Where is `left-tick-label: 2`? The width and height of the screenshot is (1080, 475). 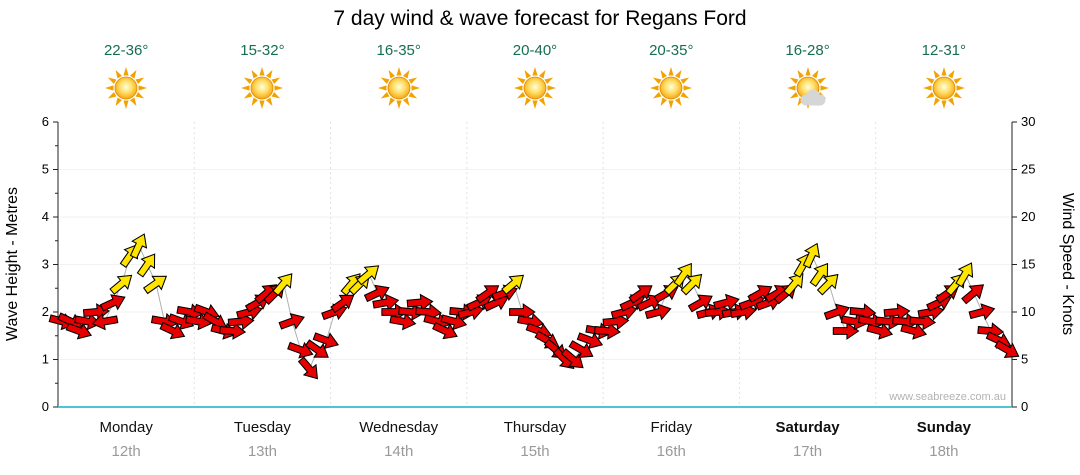 left-tick-label: 2 is located at coordinates (45, 311).